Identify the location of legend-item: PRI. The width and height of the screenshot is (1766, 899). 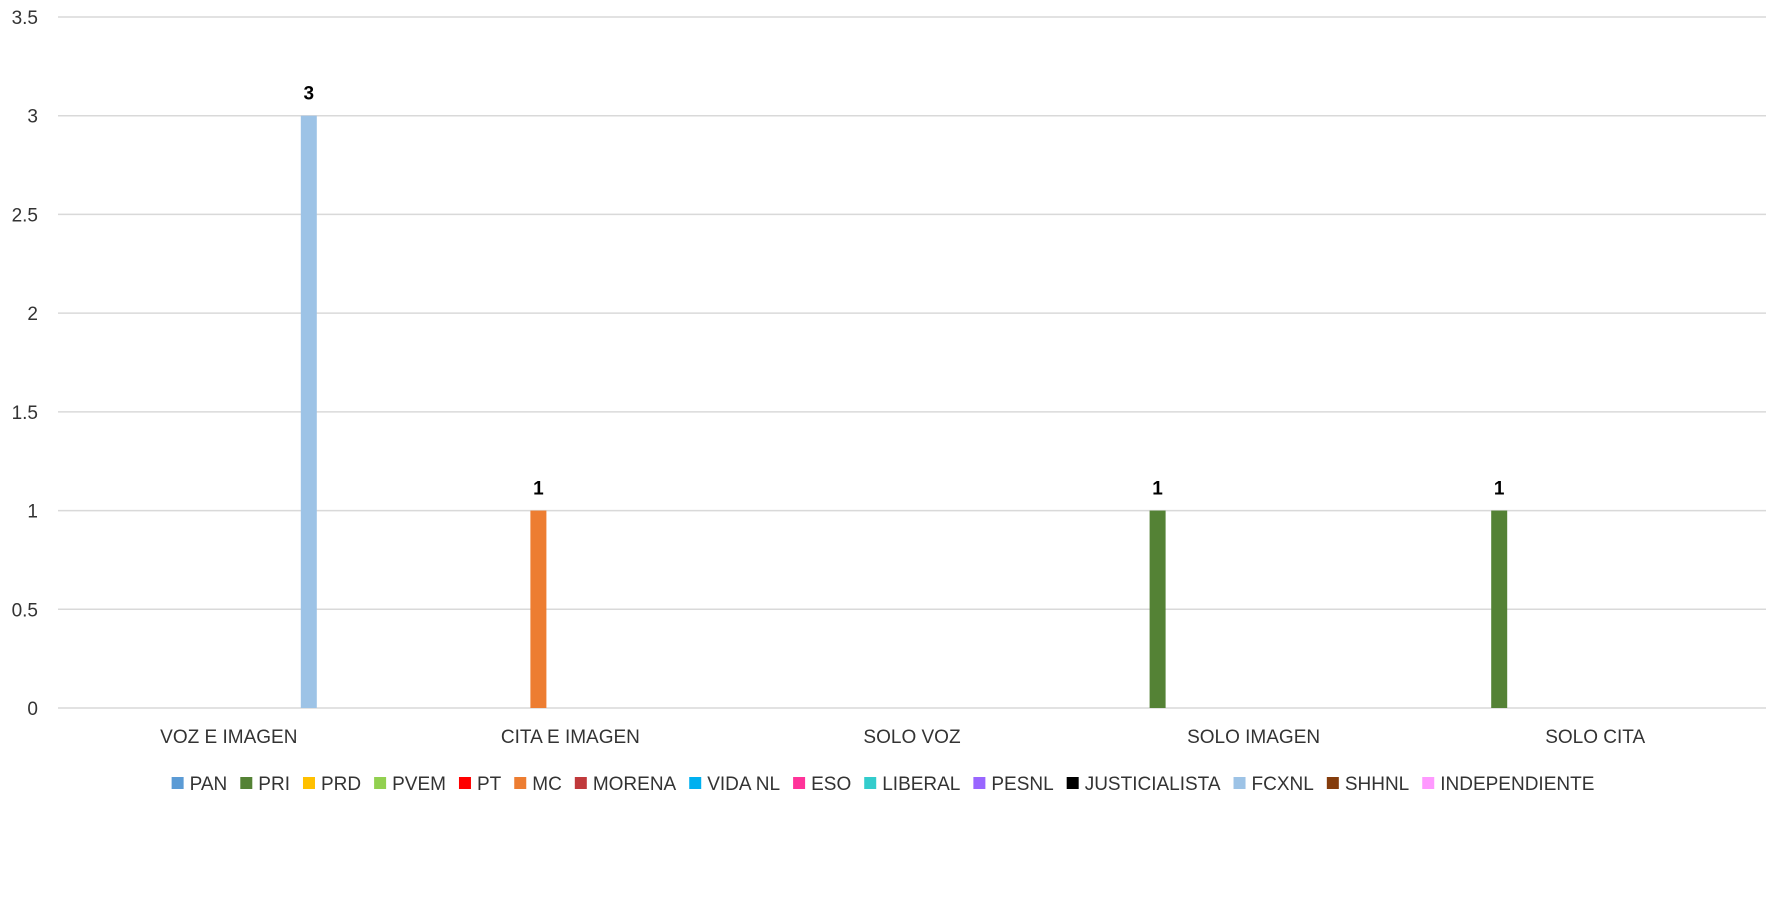
(265, 784).